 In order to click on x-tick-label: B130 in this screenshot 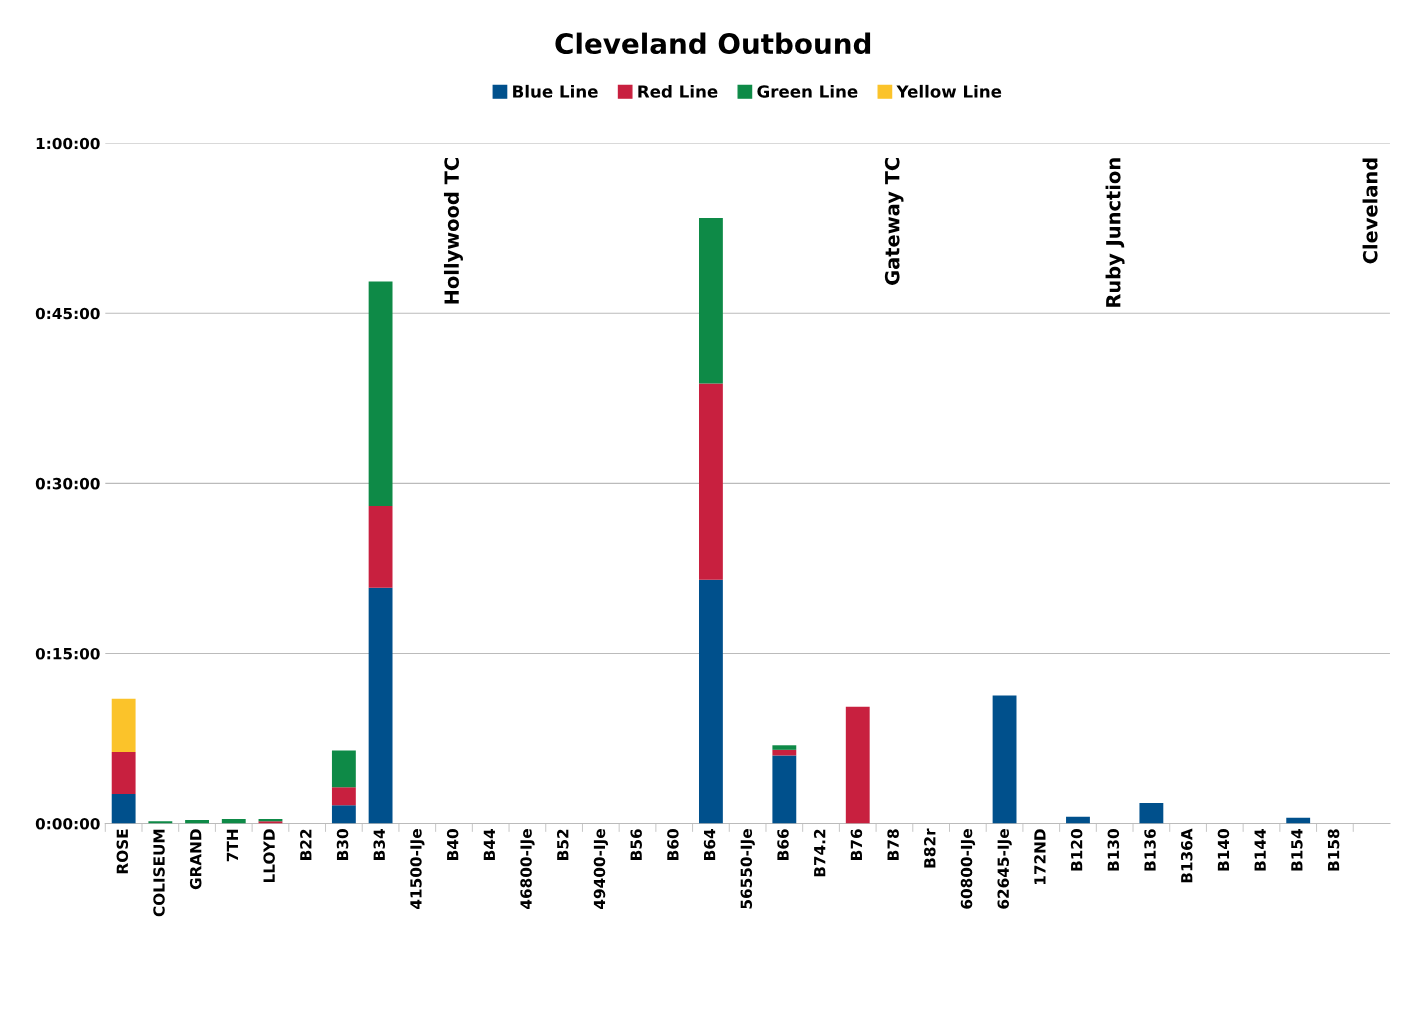, I will do `click(1113, 850)`.